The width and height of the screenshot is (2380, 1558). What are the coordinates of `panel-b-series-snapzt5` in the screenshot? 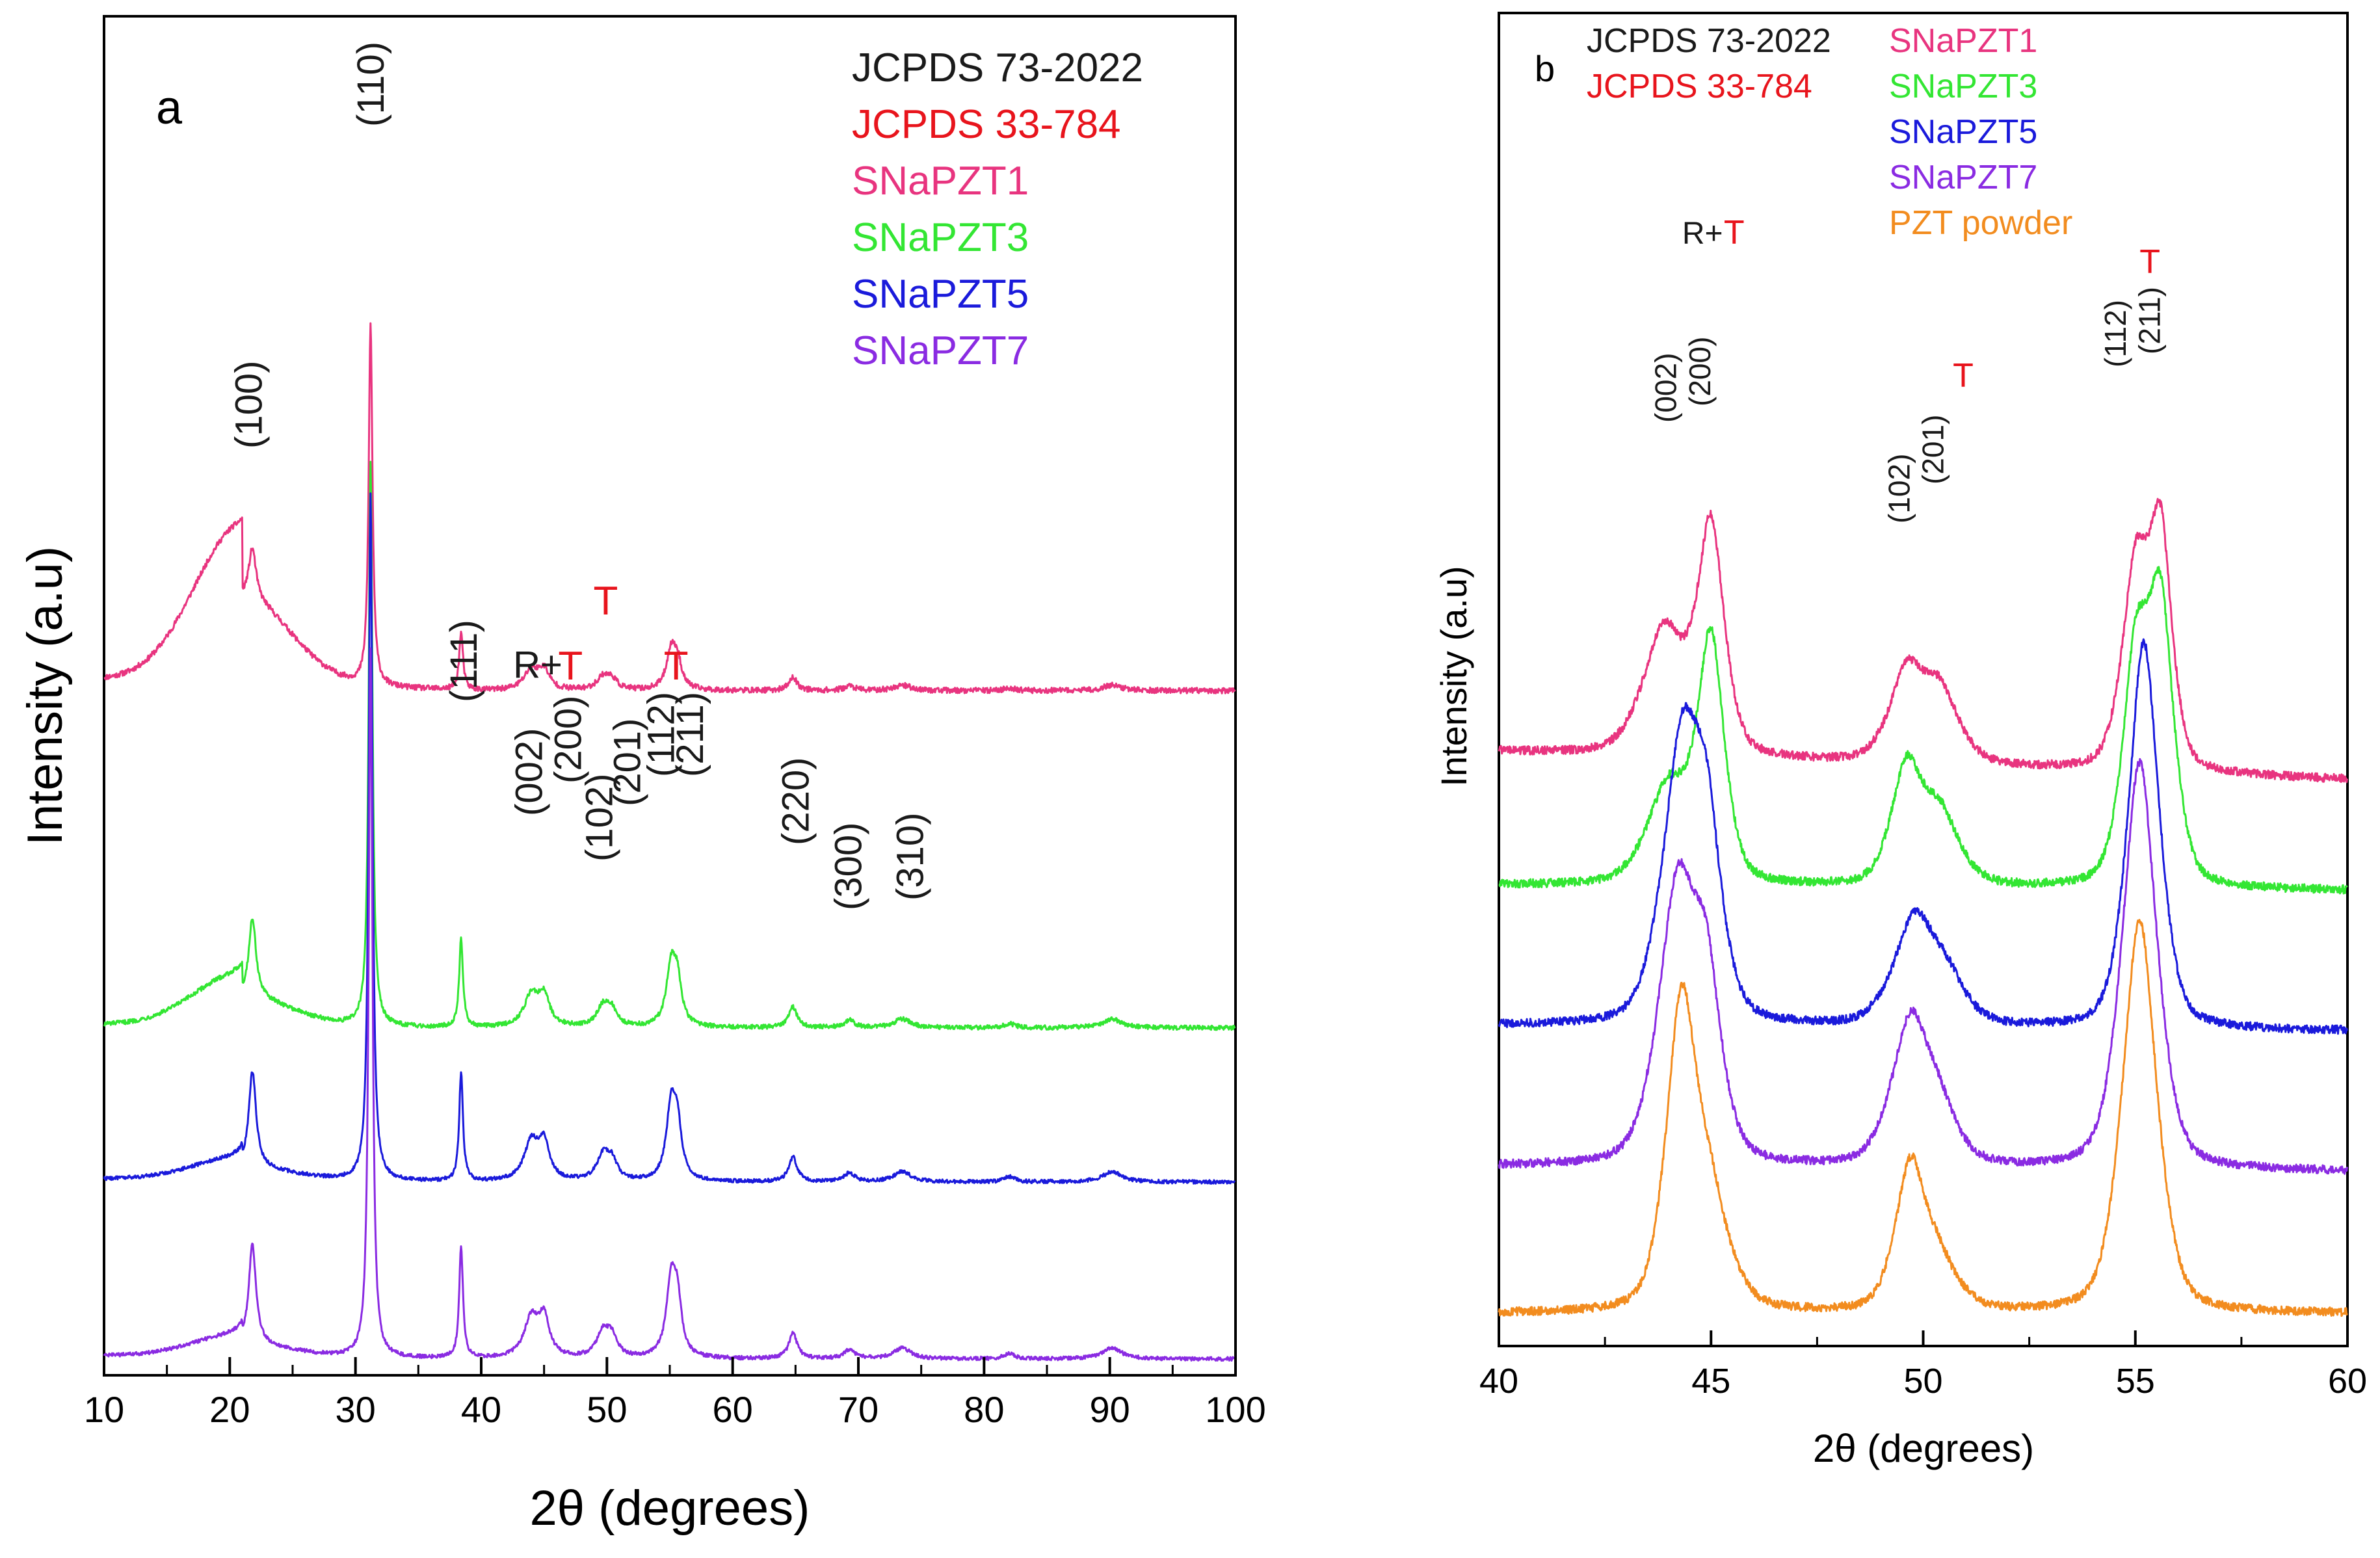 It's located at (1923, 836).